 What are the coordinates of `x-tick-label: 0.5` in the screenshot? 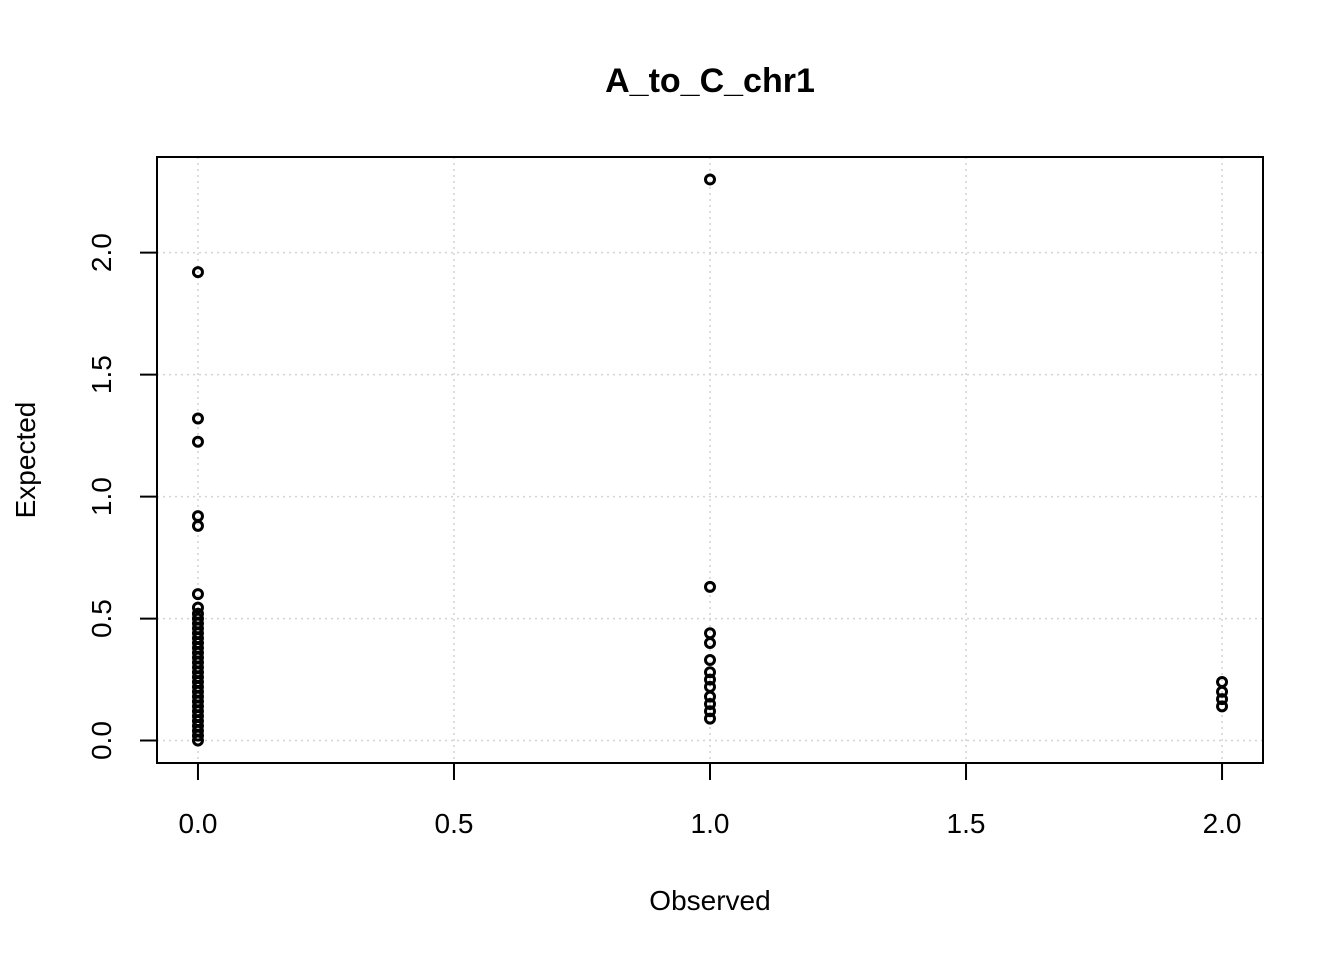 It's located at (454, 823).